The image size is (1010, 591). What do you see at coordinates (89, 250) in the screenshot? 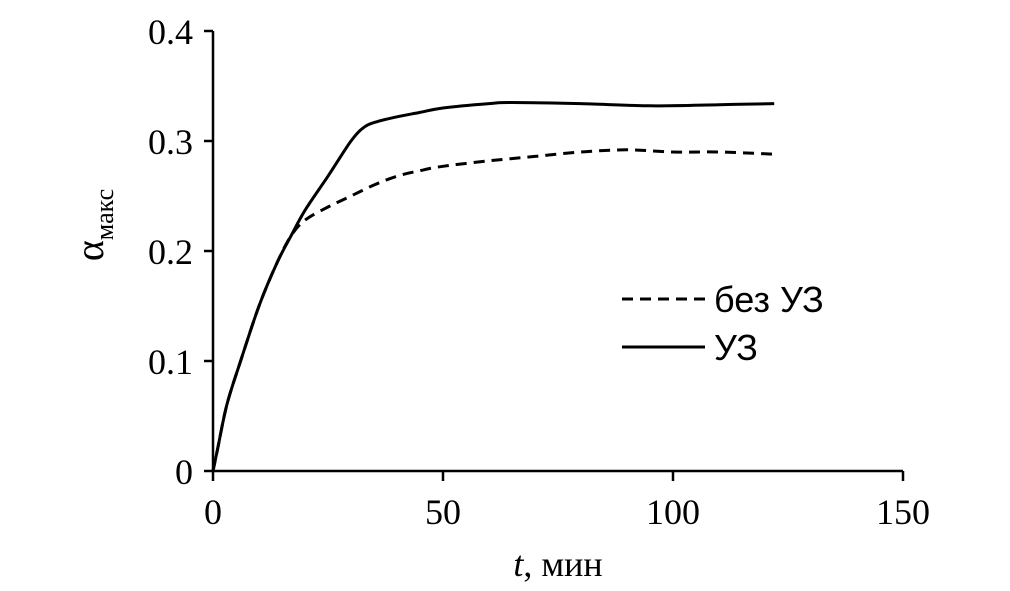
I see `y-axis-label-main: α` at bounding box center [89, 250].